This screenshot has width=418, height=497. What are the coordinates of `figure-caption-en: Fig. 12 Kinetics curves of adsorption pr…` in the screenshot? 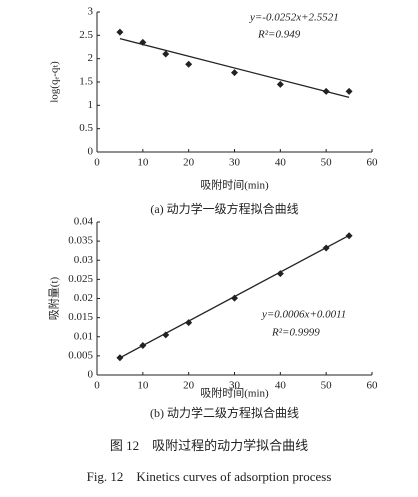 It's located at (209, 476).